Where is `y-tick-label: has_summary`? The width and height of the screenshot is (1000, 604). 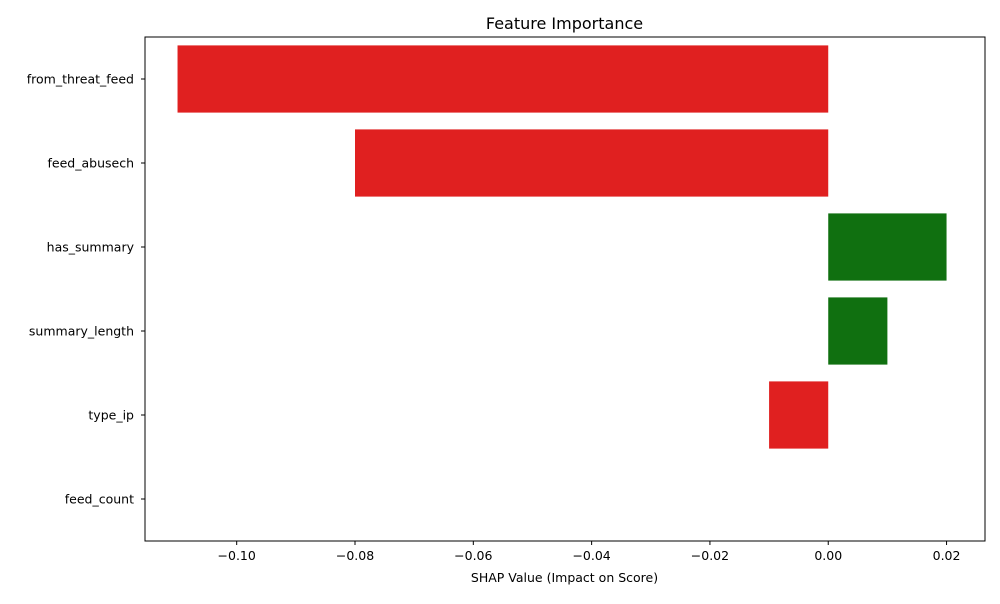 y-tick-label: has_summary is located at coordinates (91, 247).